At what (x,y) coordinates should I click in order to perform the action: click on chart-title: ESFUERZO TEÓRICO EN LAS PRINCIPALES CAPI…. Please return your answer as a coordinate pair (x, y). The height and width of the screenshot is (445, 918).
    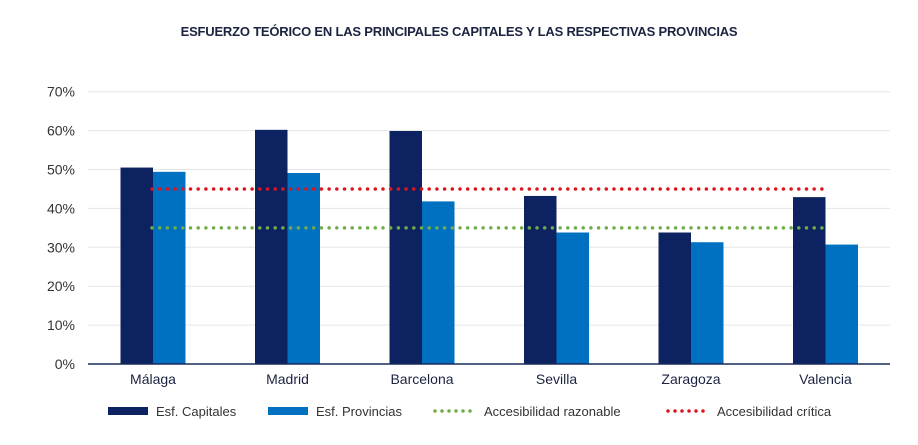
    Looking at the image, I should click on (459, 31).